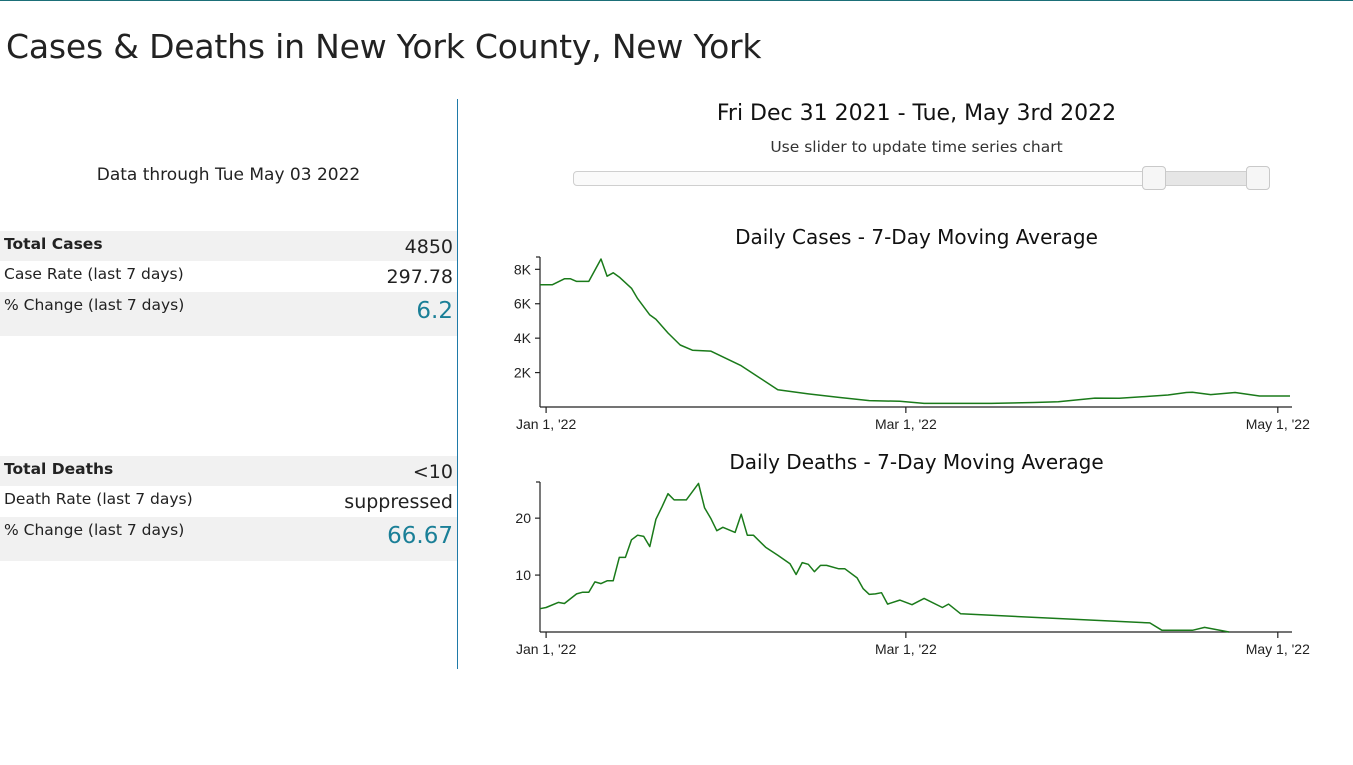 This screenshot has width=1353, height=765. Describe the element at coordinates (53, 244) in the screenshot. I see `total-cases-label: Total Cases` at that location.